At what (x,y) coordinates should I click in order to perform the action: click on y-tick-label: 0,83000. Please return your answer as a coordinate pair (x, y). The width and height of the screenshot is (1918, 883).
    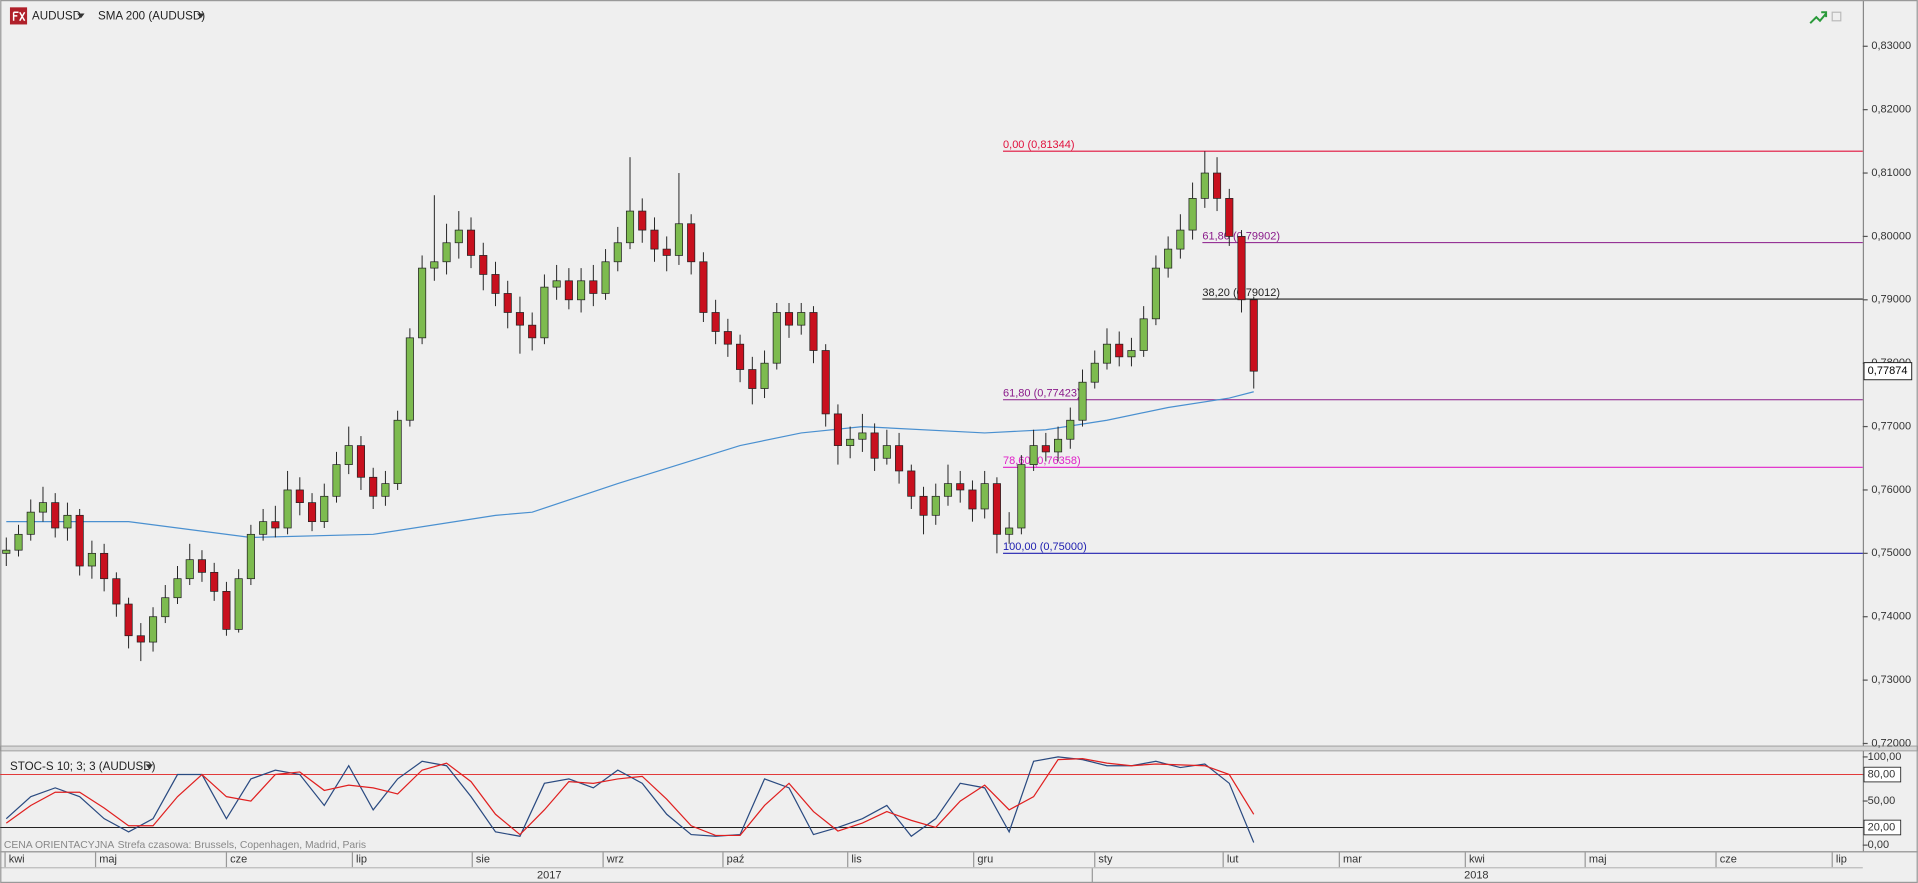
    Looking at the image, I should click on (1891, 46).